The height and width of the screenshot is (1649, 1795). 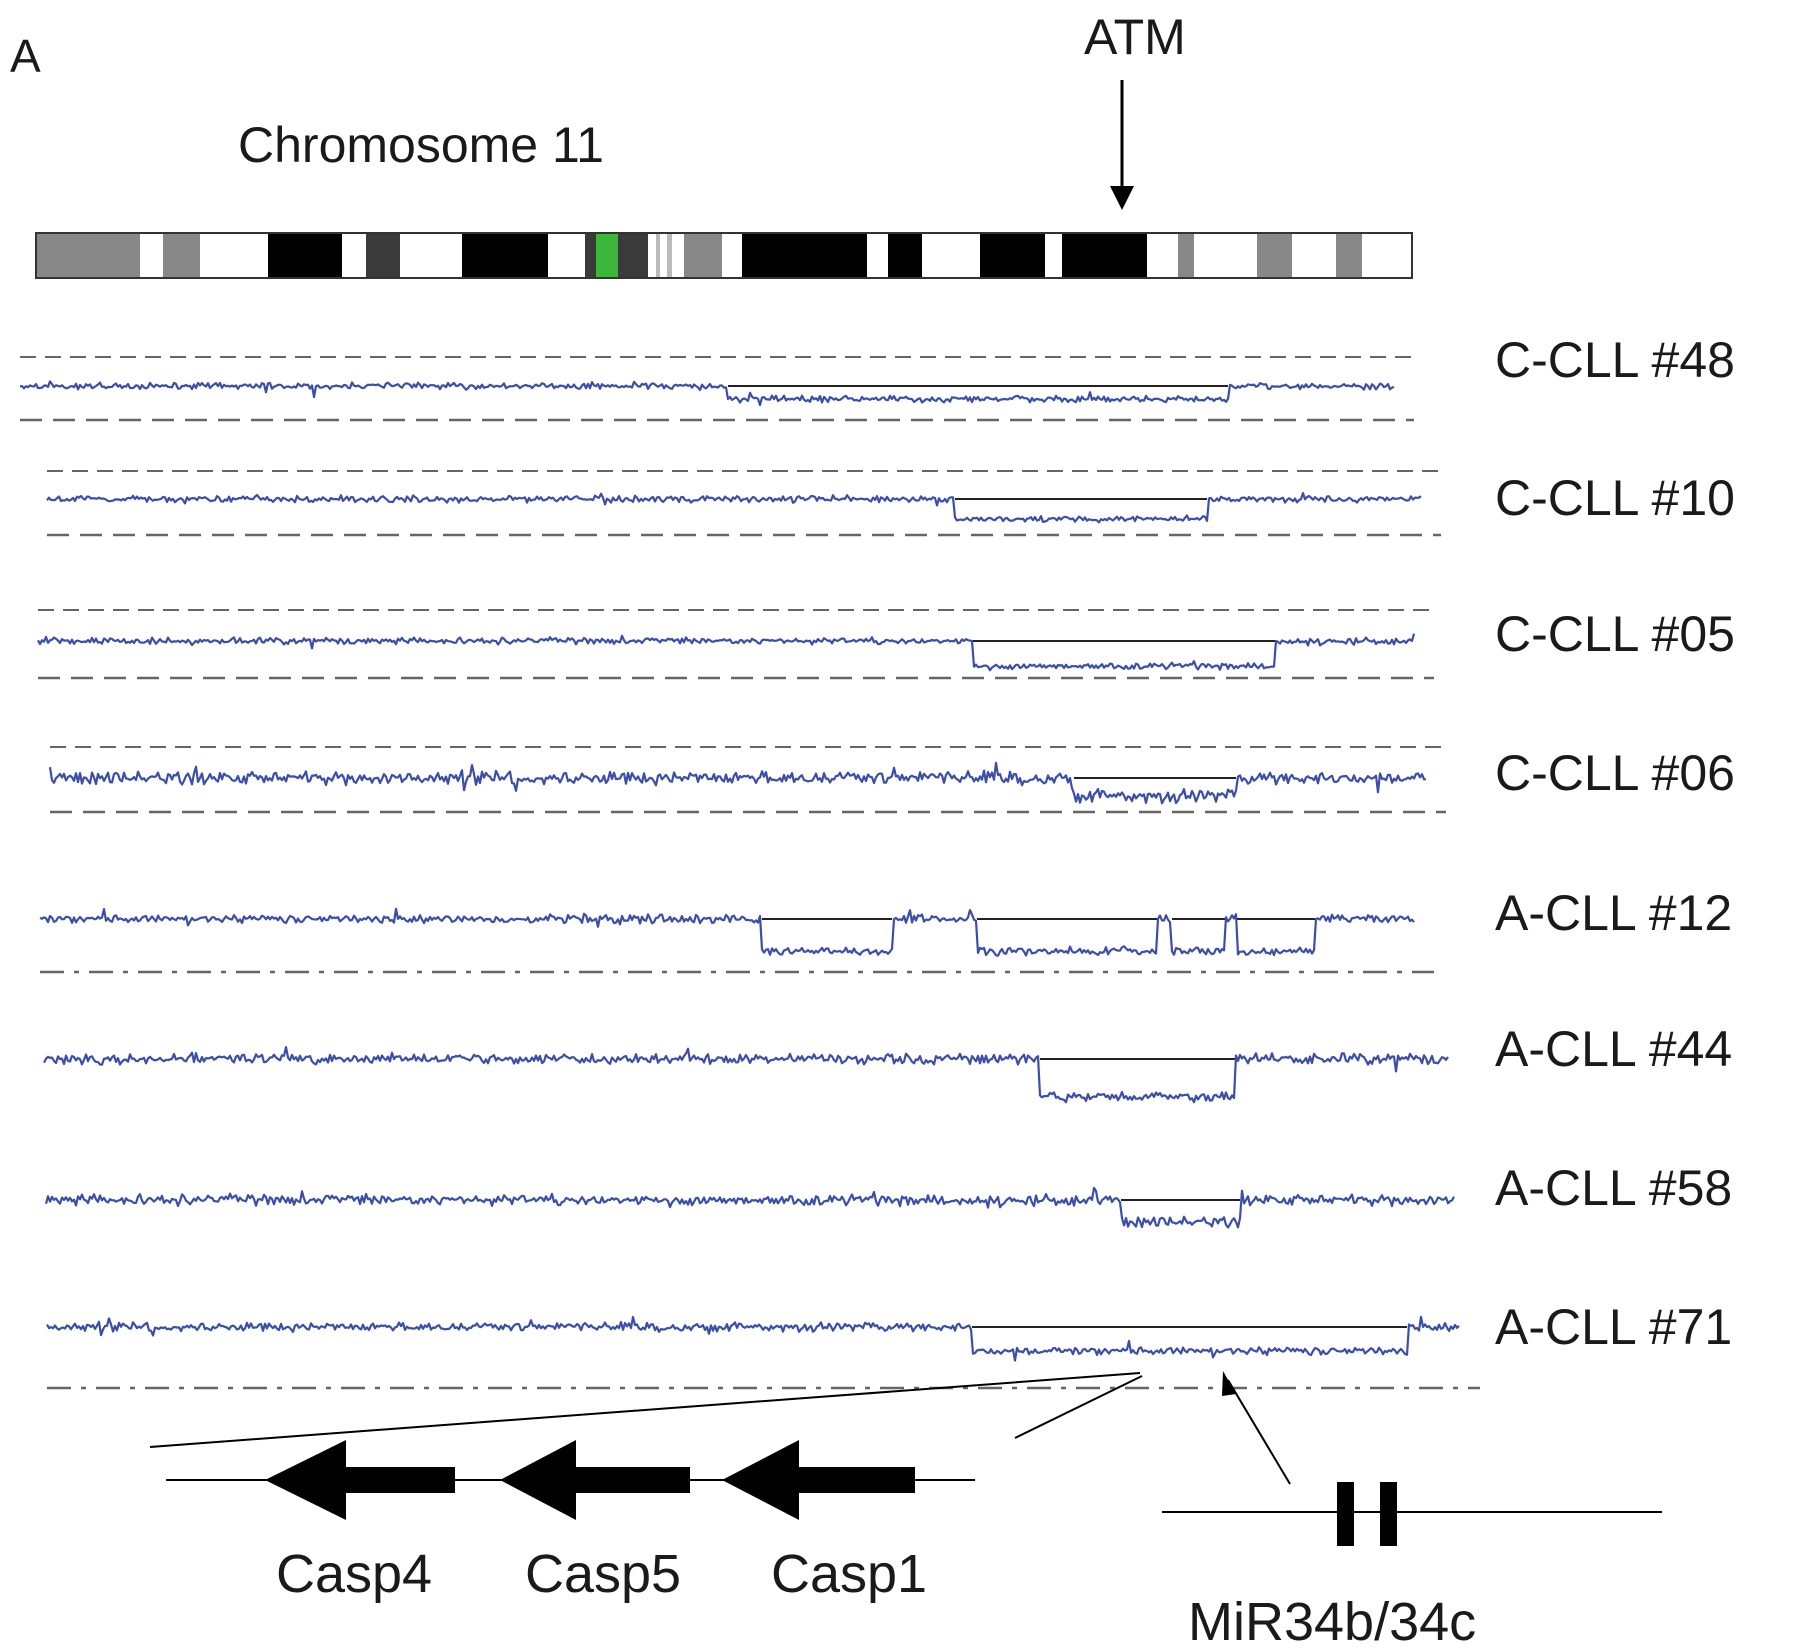 What do you see at coordinates (1615, 634) in the screenshot?
I see `sample-label-c-cll-05: C-CLL #05` at bounding box center [1615, 634].